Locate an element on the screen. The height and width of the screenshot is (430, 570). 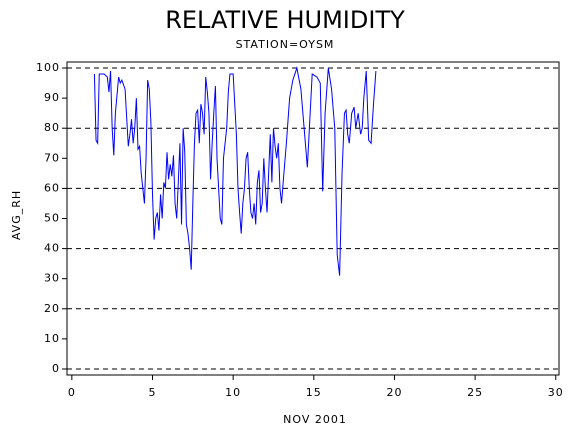
x-tick-label: 5 is located at coordinates (152, 392).